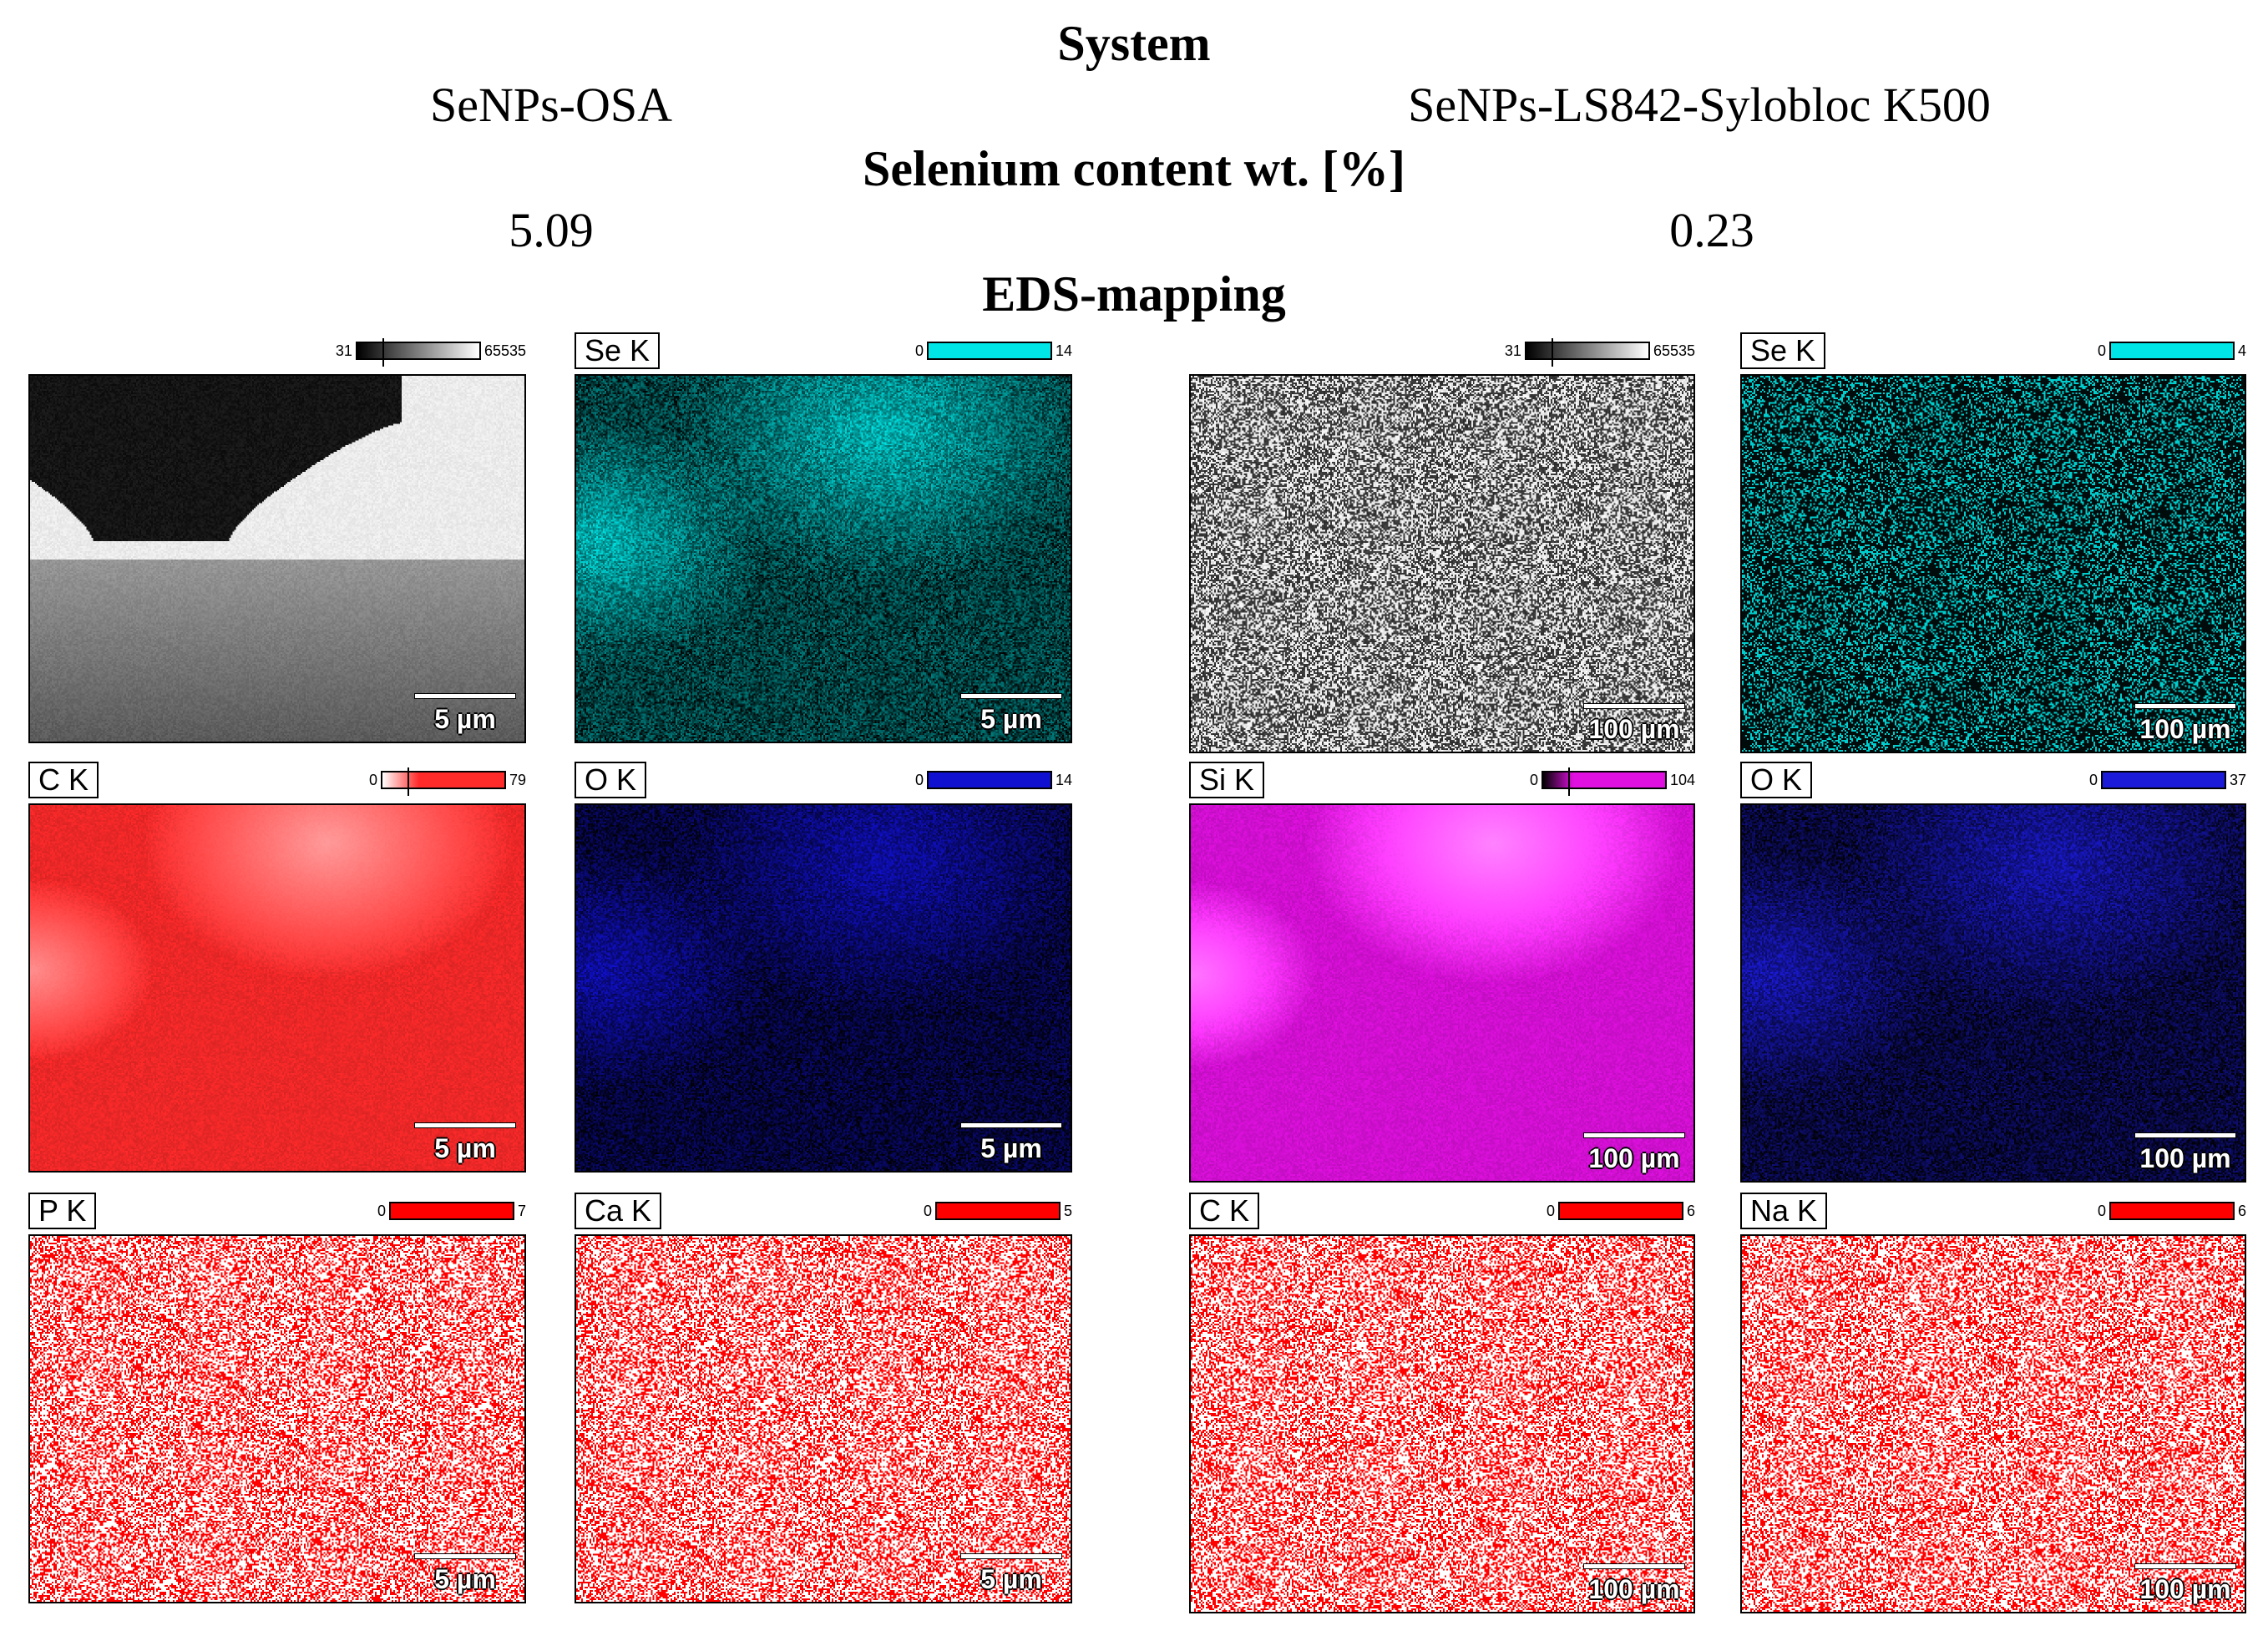  I want to click on selenium-value-left: 5.09, so click(551, 230).